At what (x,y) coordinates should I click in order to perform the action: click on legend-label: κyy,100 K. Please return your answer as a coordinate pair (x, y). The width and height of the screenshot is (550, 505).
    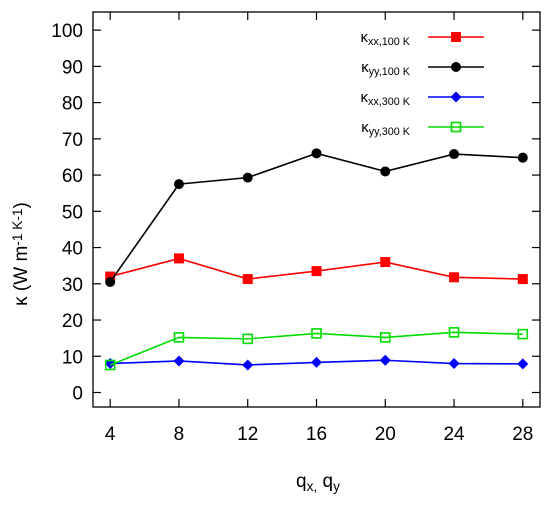
    Looking at the image, I should click on (386, 68).